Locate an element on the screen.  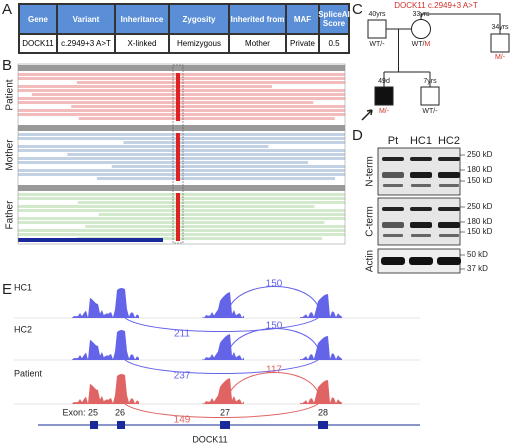
junction-count: 117 is located at coordinates (274, 370).